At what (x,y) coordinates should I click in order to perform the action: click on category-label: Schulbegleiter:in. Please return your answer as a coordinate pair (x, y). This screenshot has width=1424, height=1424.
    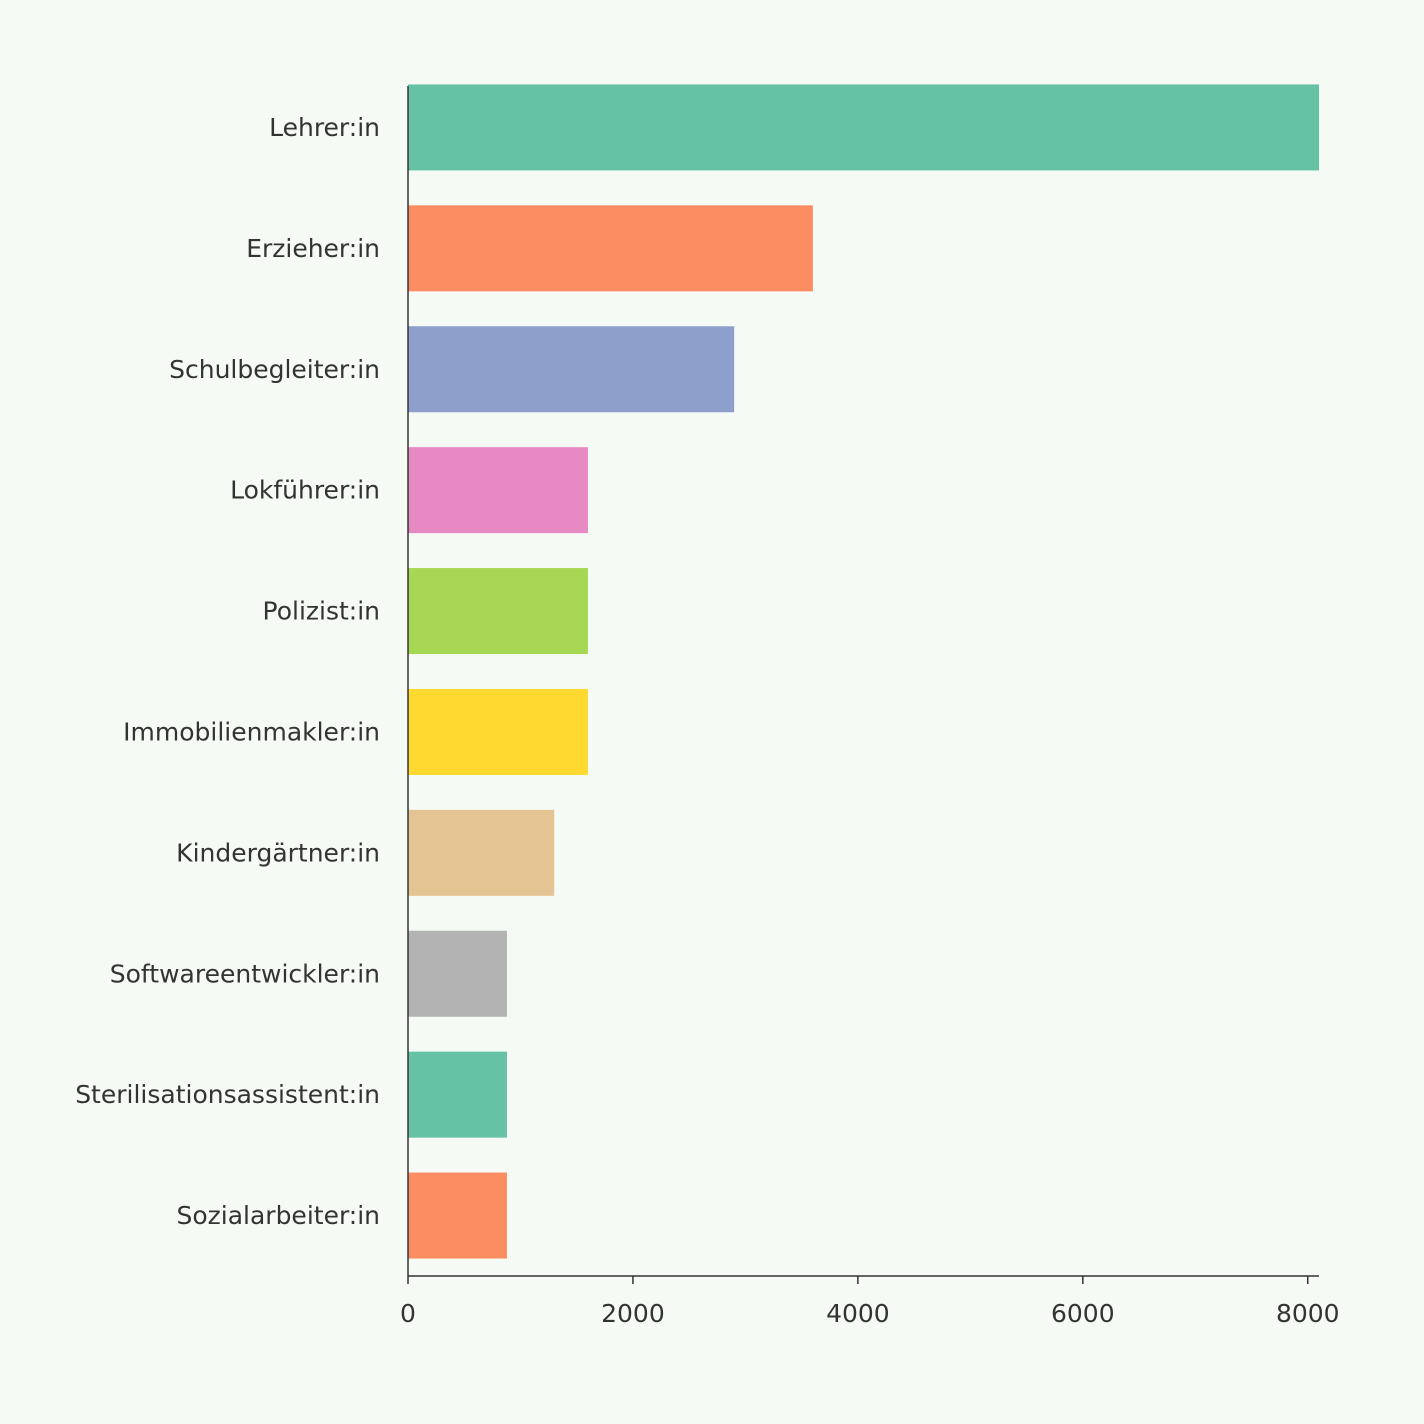
    Looking at the image, I should click on (274, 369).